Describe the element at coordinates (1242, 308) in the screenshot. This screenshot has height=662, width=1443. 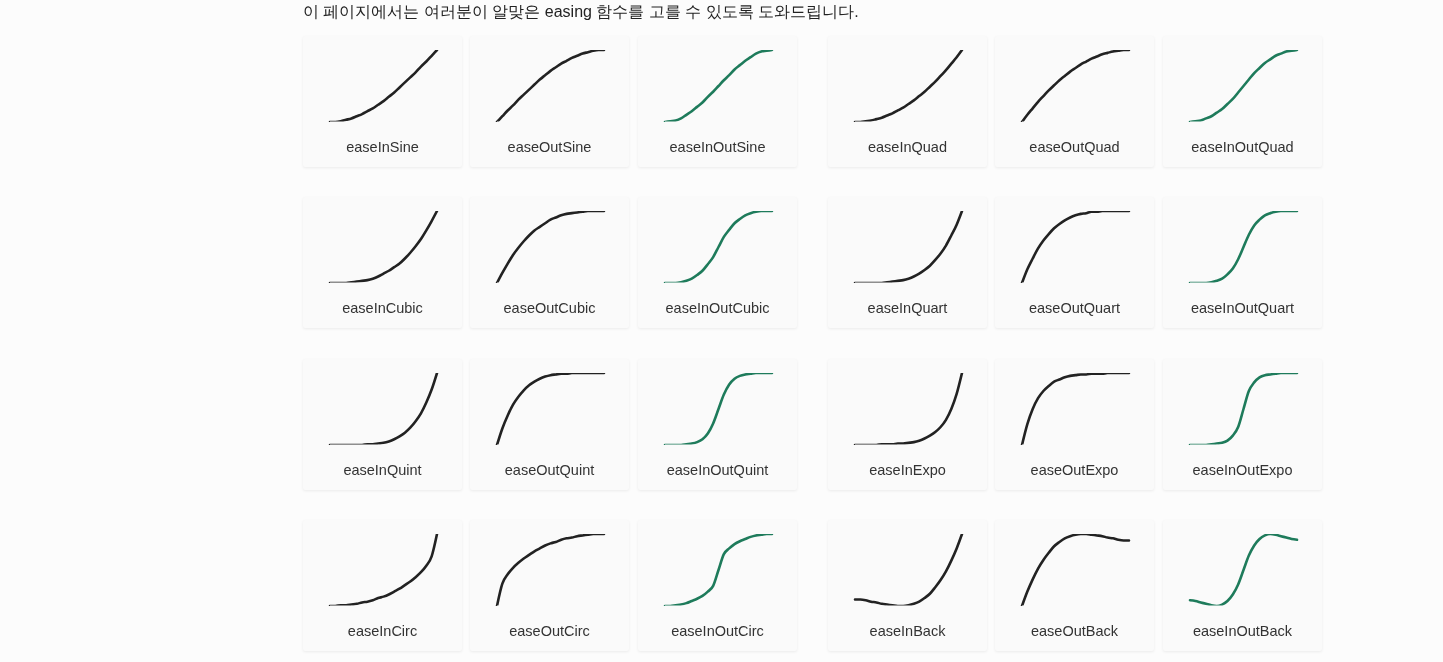
I see `text: easeInOutQuart` at that location.